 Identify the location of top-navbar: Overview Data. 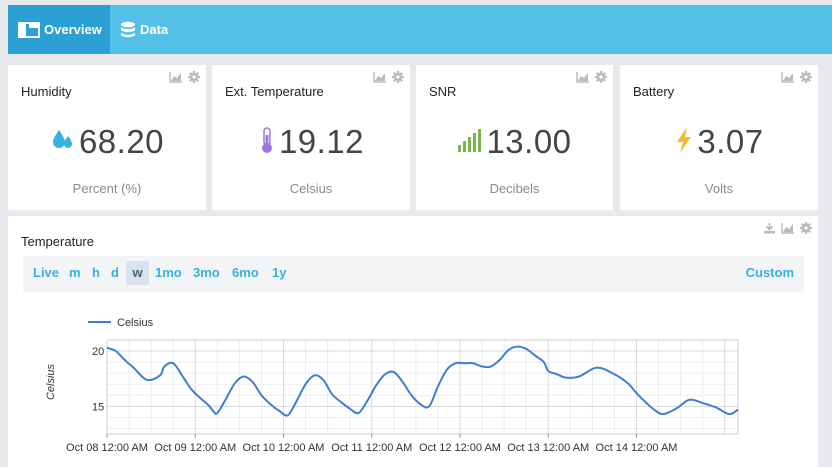
(420, 29).